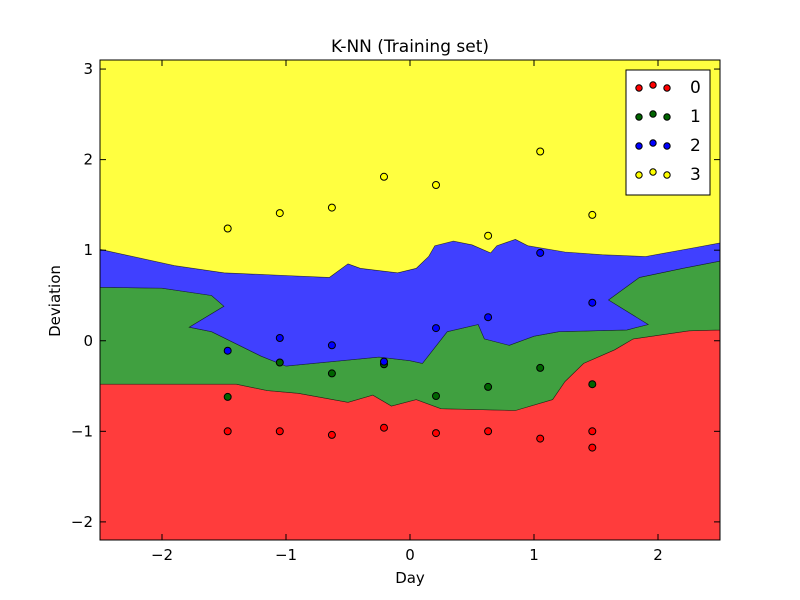  What do you see at coordinates (82, 522) in the screenshot?
I see `y-tick-label: −2` at bounding box center [82, 522].